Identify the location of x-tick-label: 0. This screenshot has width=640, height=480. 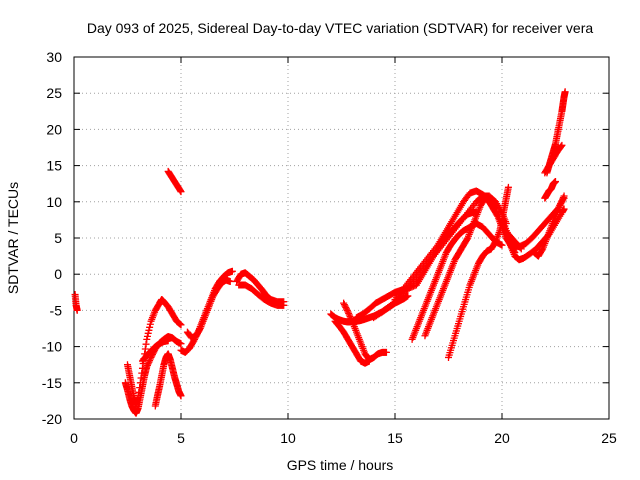
(74, 438).